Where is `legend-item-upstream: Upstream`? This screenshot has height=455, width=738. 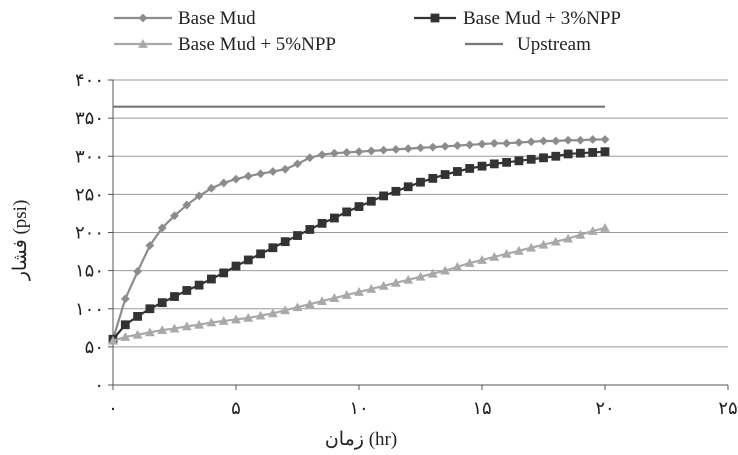
legend-item-upstream: Upstream is located at coordinates (528, 44).